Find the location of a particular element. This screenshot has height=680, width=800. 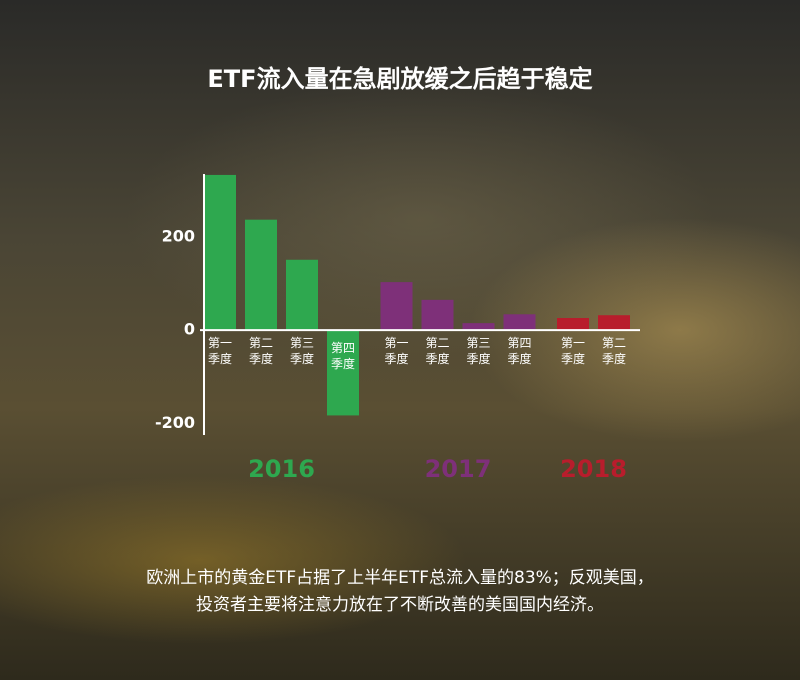

y-tick-label: 0 is located at coordinates (189, 329).